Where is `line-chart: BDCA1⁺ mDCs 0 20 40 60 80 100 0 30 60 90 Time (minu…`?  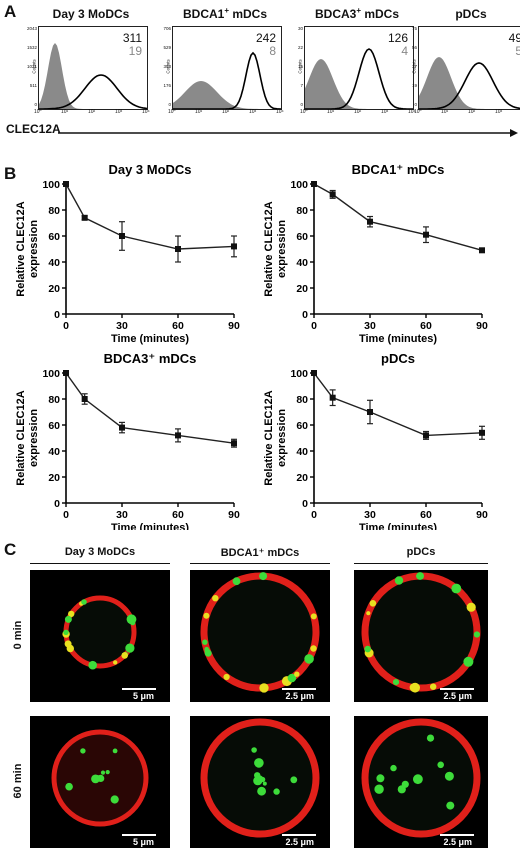 line-chart: BDCA1⁺ mDCs 0 20 40 60 80 100 0 30 60 90 Time (minu… is located at coordinates (375, 253).